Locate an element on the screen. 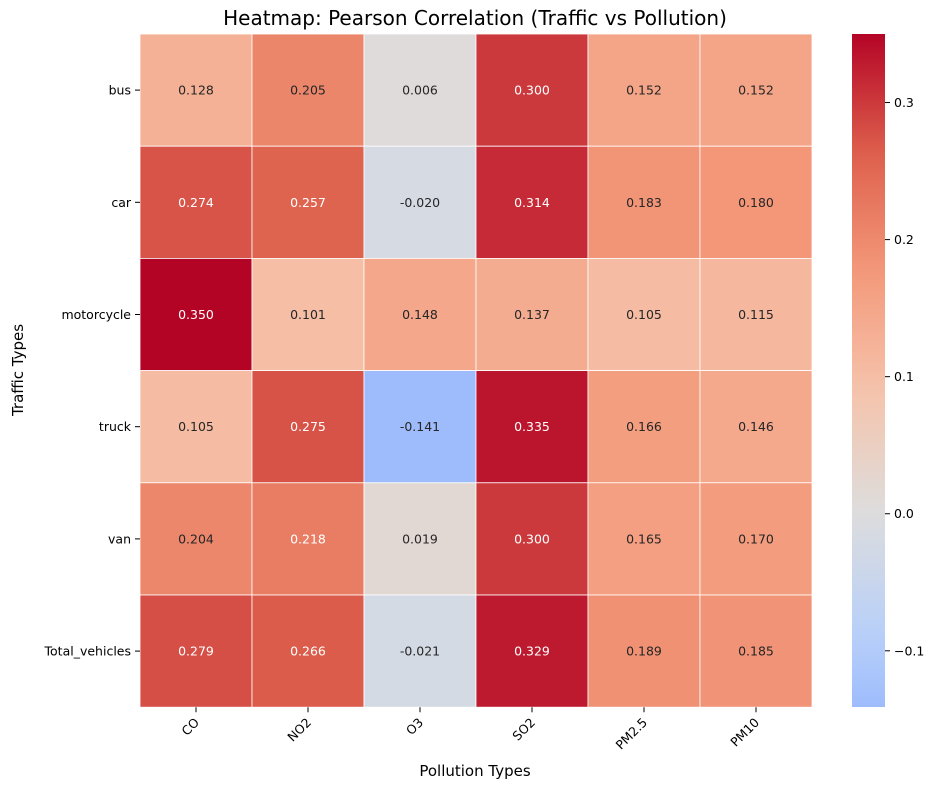 The image size is (941, 790). cell-value-label: 0.183 is located at coordinates (644, 202).